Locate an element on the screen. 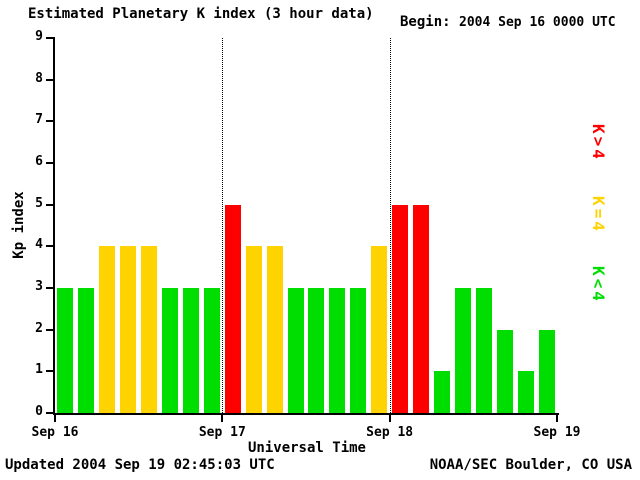  y-tick-label: 1 is located at coordinates (39, 370).